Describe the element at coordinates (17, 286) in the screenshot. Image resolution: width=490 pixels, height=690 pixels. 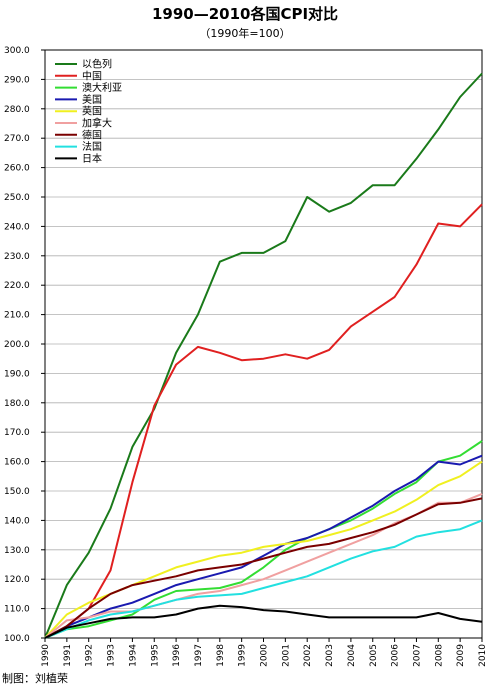
I see `y-tick-label: 220.0` at that location.